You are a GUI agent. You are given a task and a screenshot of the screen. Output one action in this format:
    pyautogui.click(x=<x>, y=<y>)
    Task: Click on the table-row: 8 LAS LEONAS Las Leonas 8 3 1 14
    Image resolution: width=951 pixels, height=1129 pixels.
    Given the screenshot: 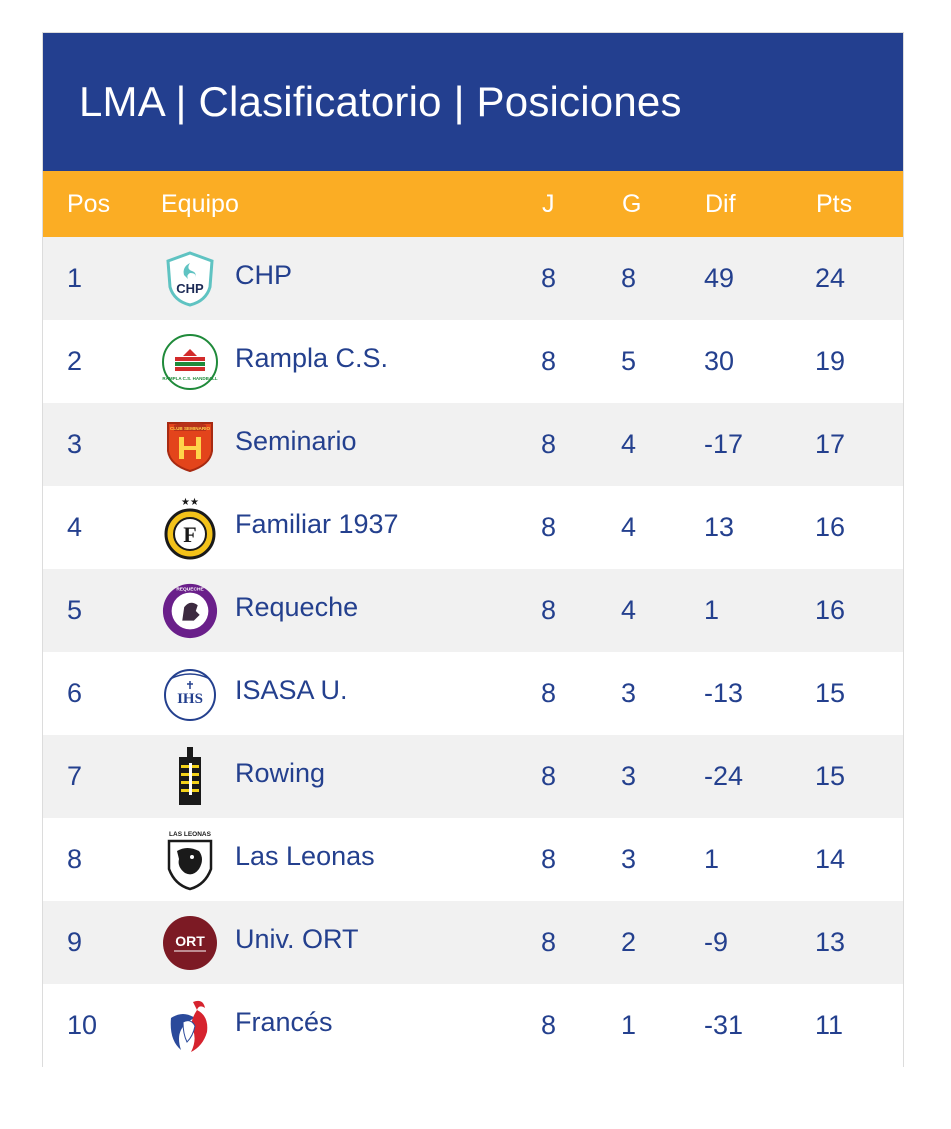 What is the action you would take?
    pyautogui.click(x=473, y=859)
    